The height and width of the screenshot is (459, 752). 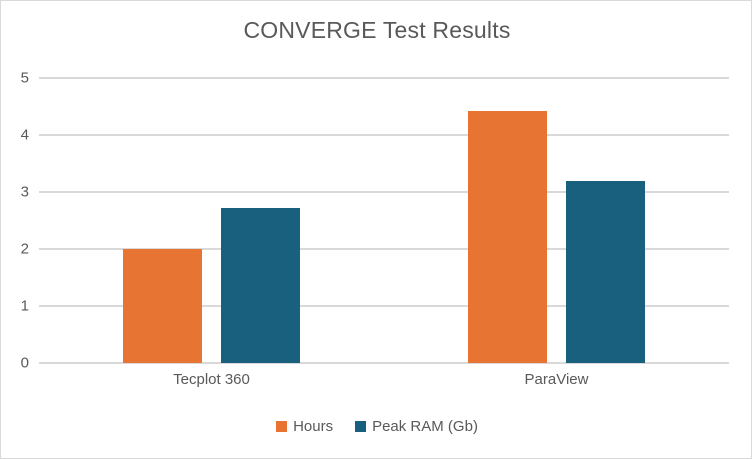 What do you see at coordinates (24, 192) in the screenshot?
I see `y-axis-tick-label: 3` at bounding box center [24, 192].